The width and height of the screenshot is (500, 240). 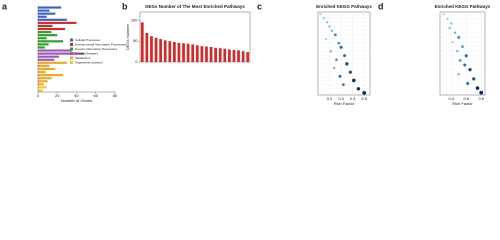 I want to click on panel-label: b, so click(x=125, y=6).